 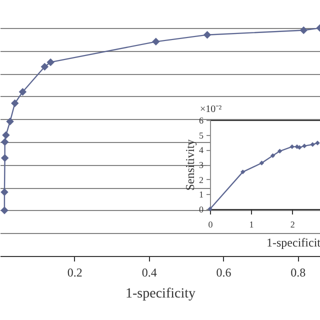 What do you see at coordinates (211, 109) in the screenshot?
I see `annotation: ×10⁻²` at bounding box center [211, 109].